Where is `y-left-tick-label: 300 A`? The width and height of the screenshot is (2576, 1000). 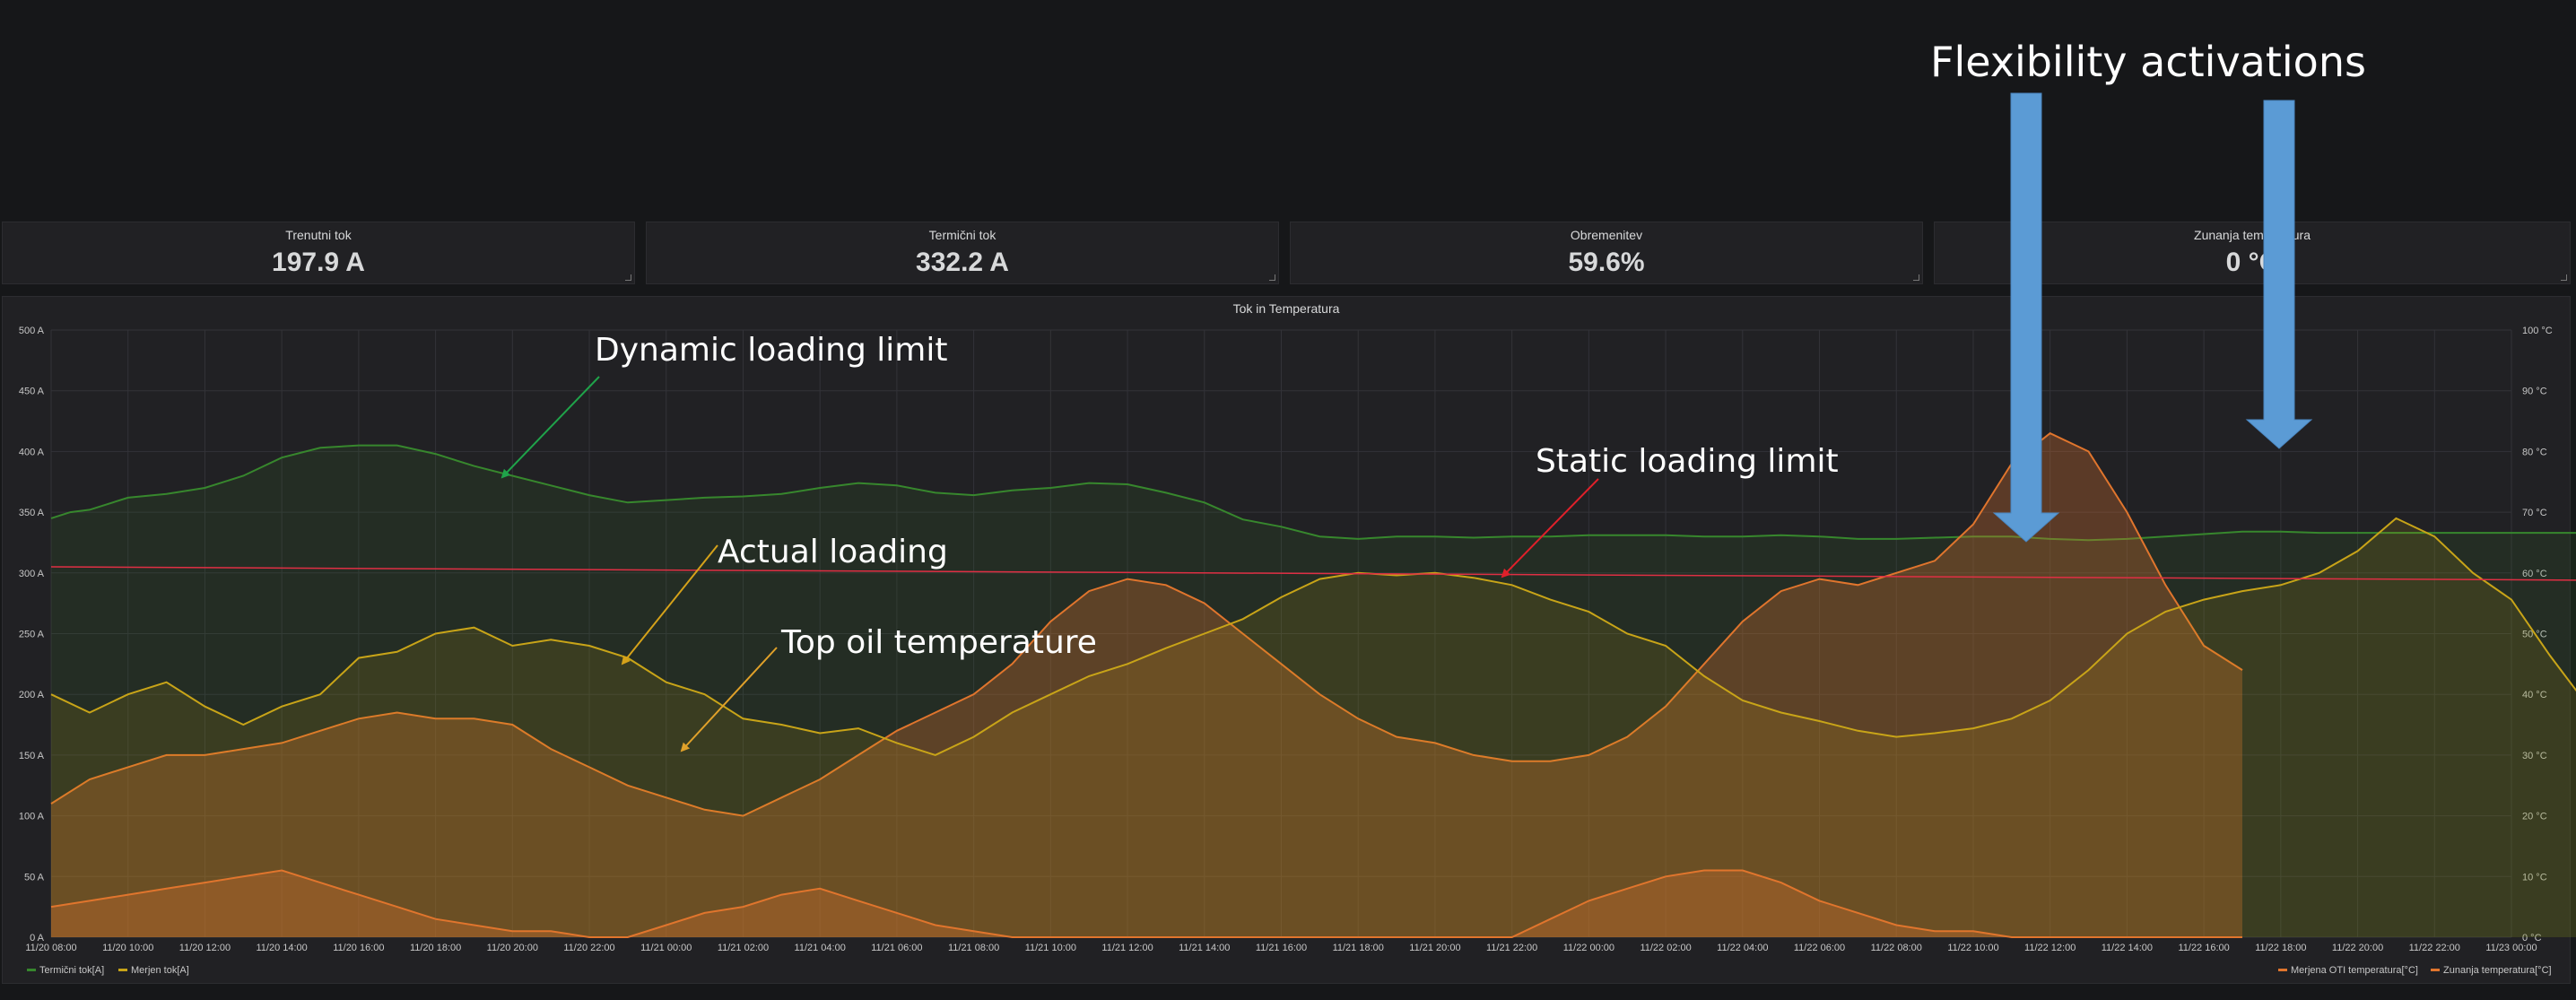 y-left-tick-label: 300 A is located at coordinates (32, 574).